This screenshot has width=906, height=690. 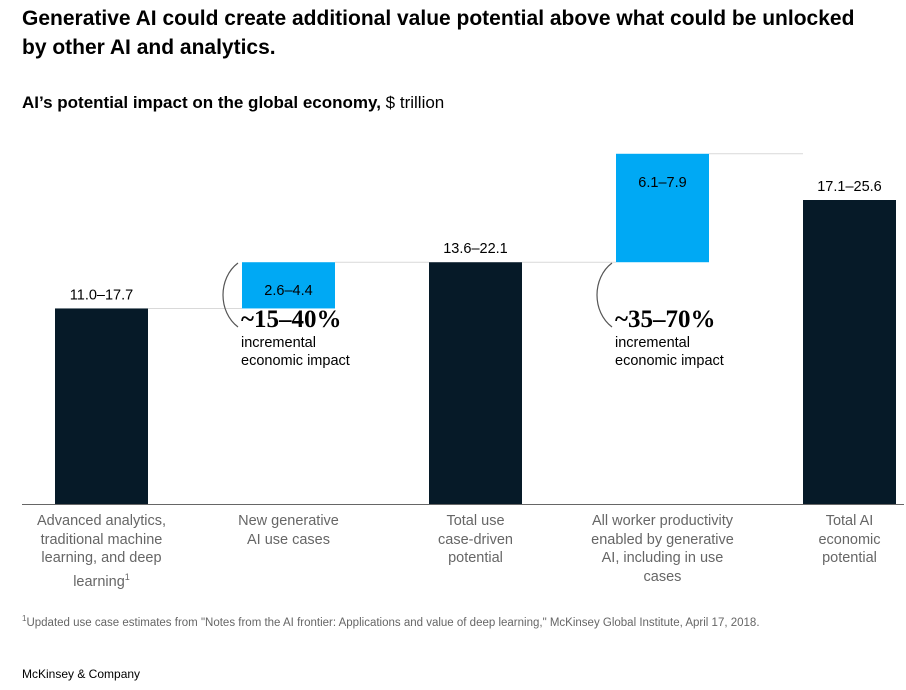 I want to click on annotation-text-1: incremental economic impact, so click(x=669, y=352).